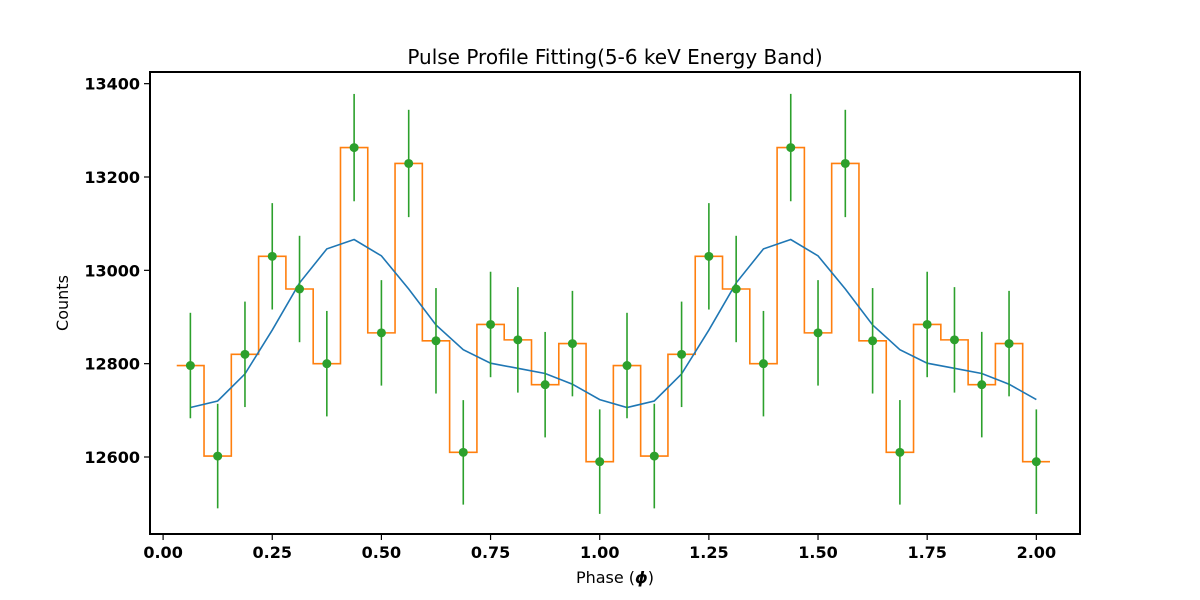 This screenshot has width=1200, height=600. I want to click on x-tick-label: 2.00, so click(1036, 552).